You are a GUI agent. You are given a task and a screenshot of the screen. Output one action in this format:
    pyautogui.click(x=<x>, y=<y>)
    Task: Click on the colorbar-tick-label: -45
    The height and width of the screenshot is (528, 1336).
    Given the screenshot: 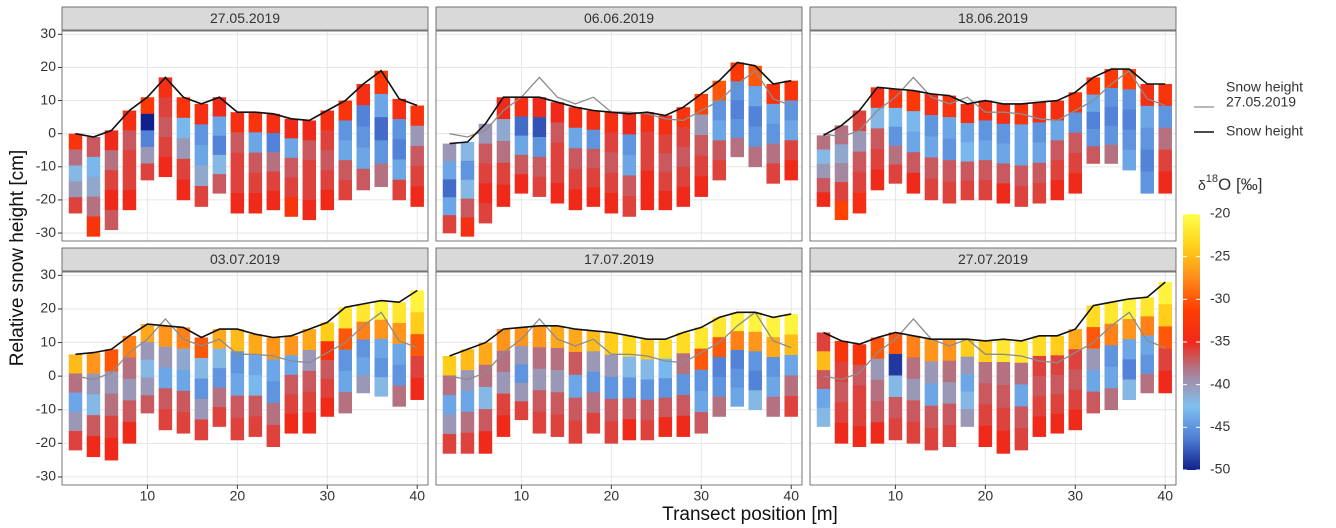 What is the action you would take?
    pyautogui.click(x=1220, y=426)
    